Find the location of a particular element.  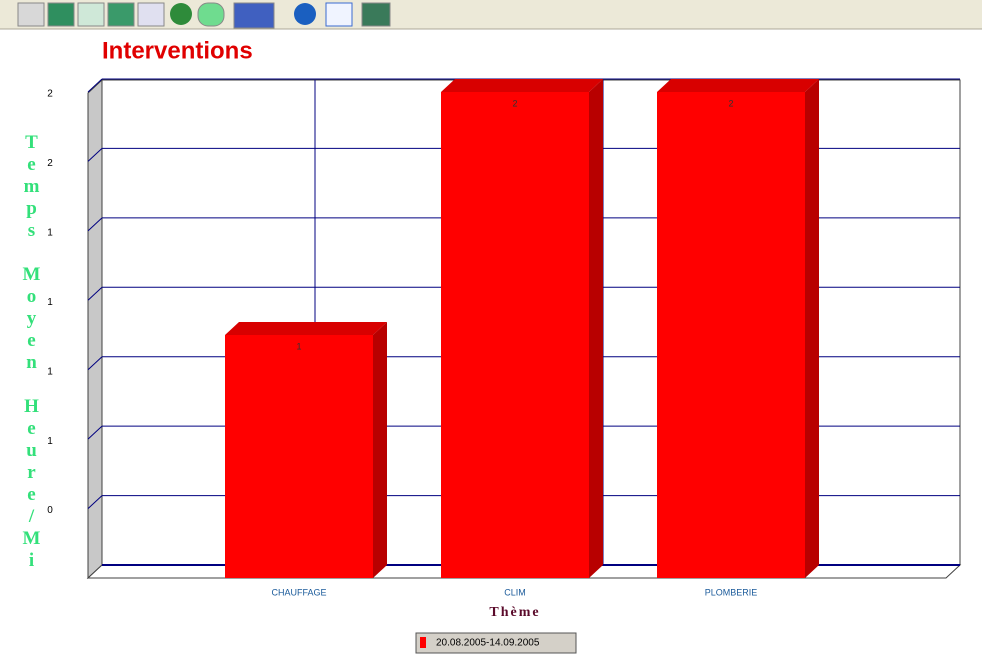

value-label: 1 is located at coordinates (298, 346).